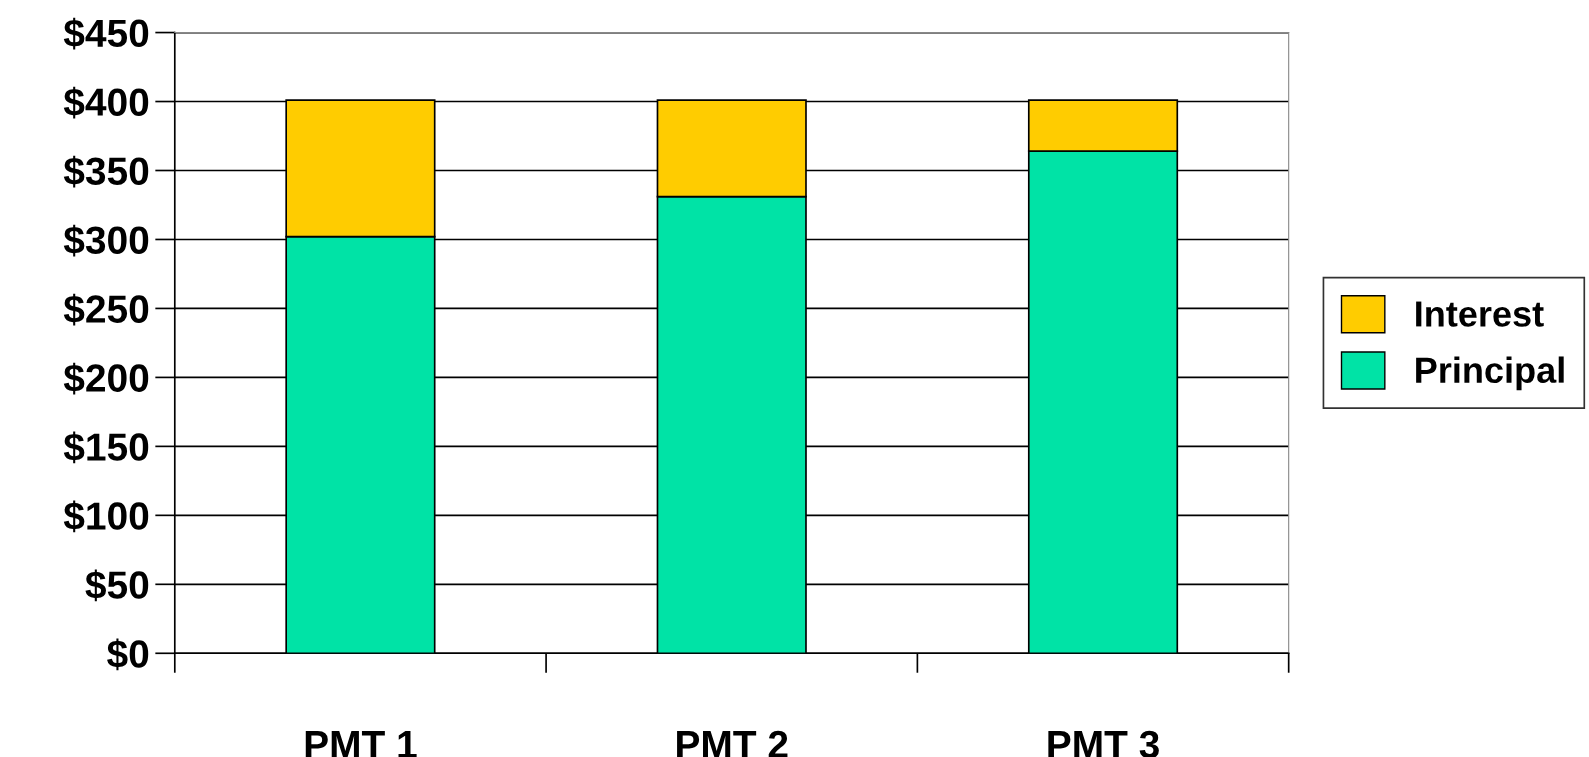 Image resolution: width=1589 pixels, height=757 pixels. Describe the element at coordinates (106, 447) in the screenshot. I see `y-tick-label: $150` at that location.